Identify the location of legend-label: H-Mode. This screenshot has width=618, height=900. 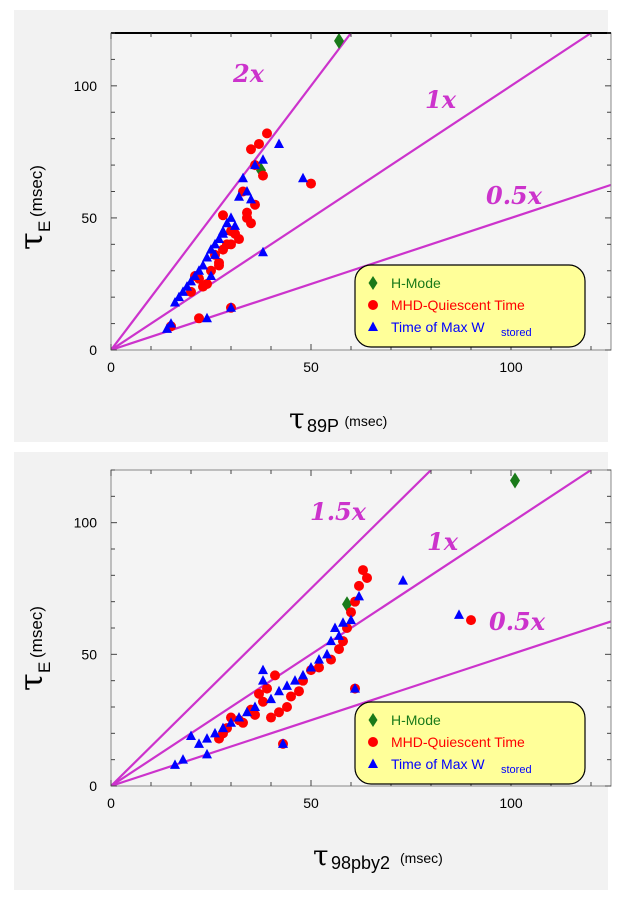
(416, 283).